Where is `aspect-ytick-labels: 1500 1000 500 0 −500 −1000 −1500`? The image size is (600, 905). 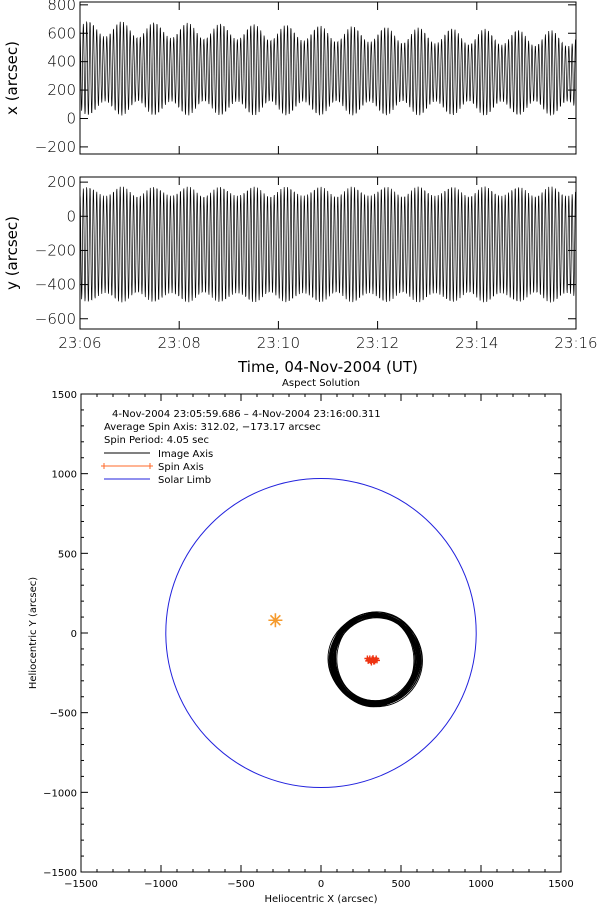
aspect-ytick-labels: 1500 1000 500 0 −500 −1000 −1500 is located at coordinates (60, 634).